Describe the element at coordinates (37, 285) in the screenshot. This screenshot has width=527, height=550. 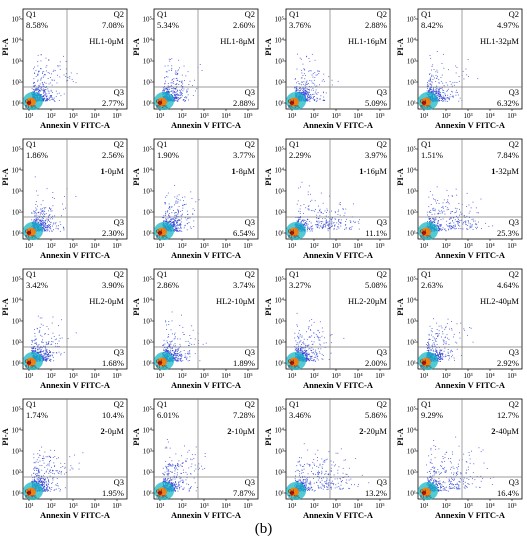
I see `q1-value: 3.42%` at that location.